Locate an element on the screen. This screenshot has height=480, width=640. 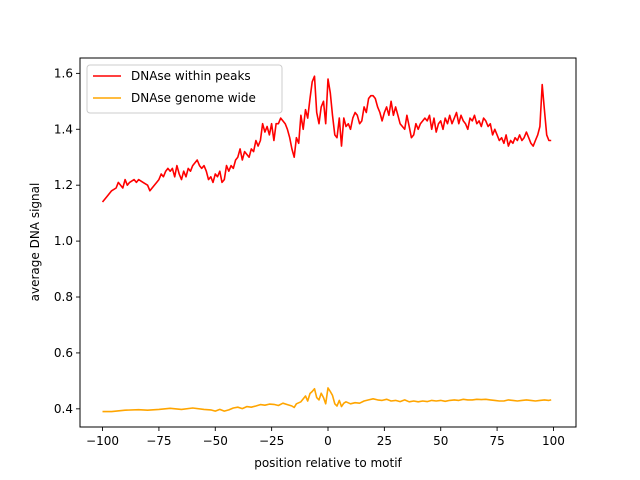
y-tick-label: 0.4 is located at coordinates (63, 409).